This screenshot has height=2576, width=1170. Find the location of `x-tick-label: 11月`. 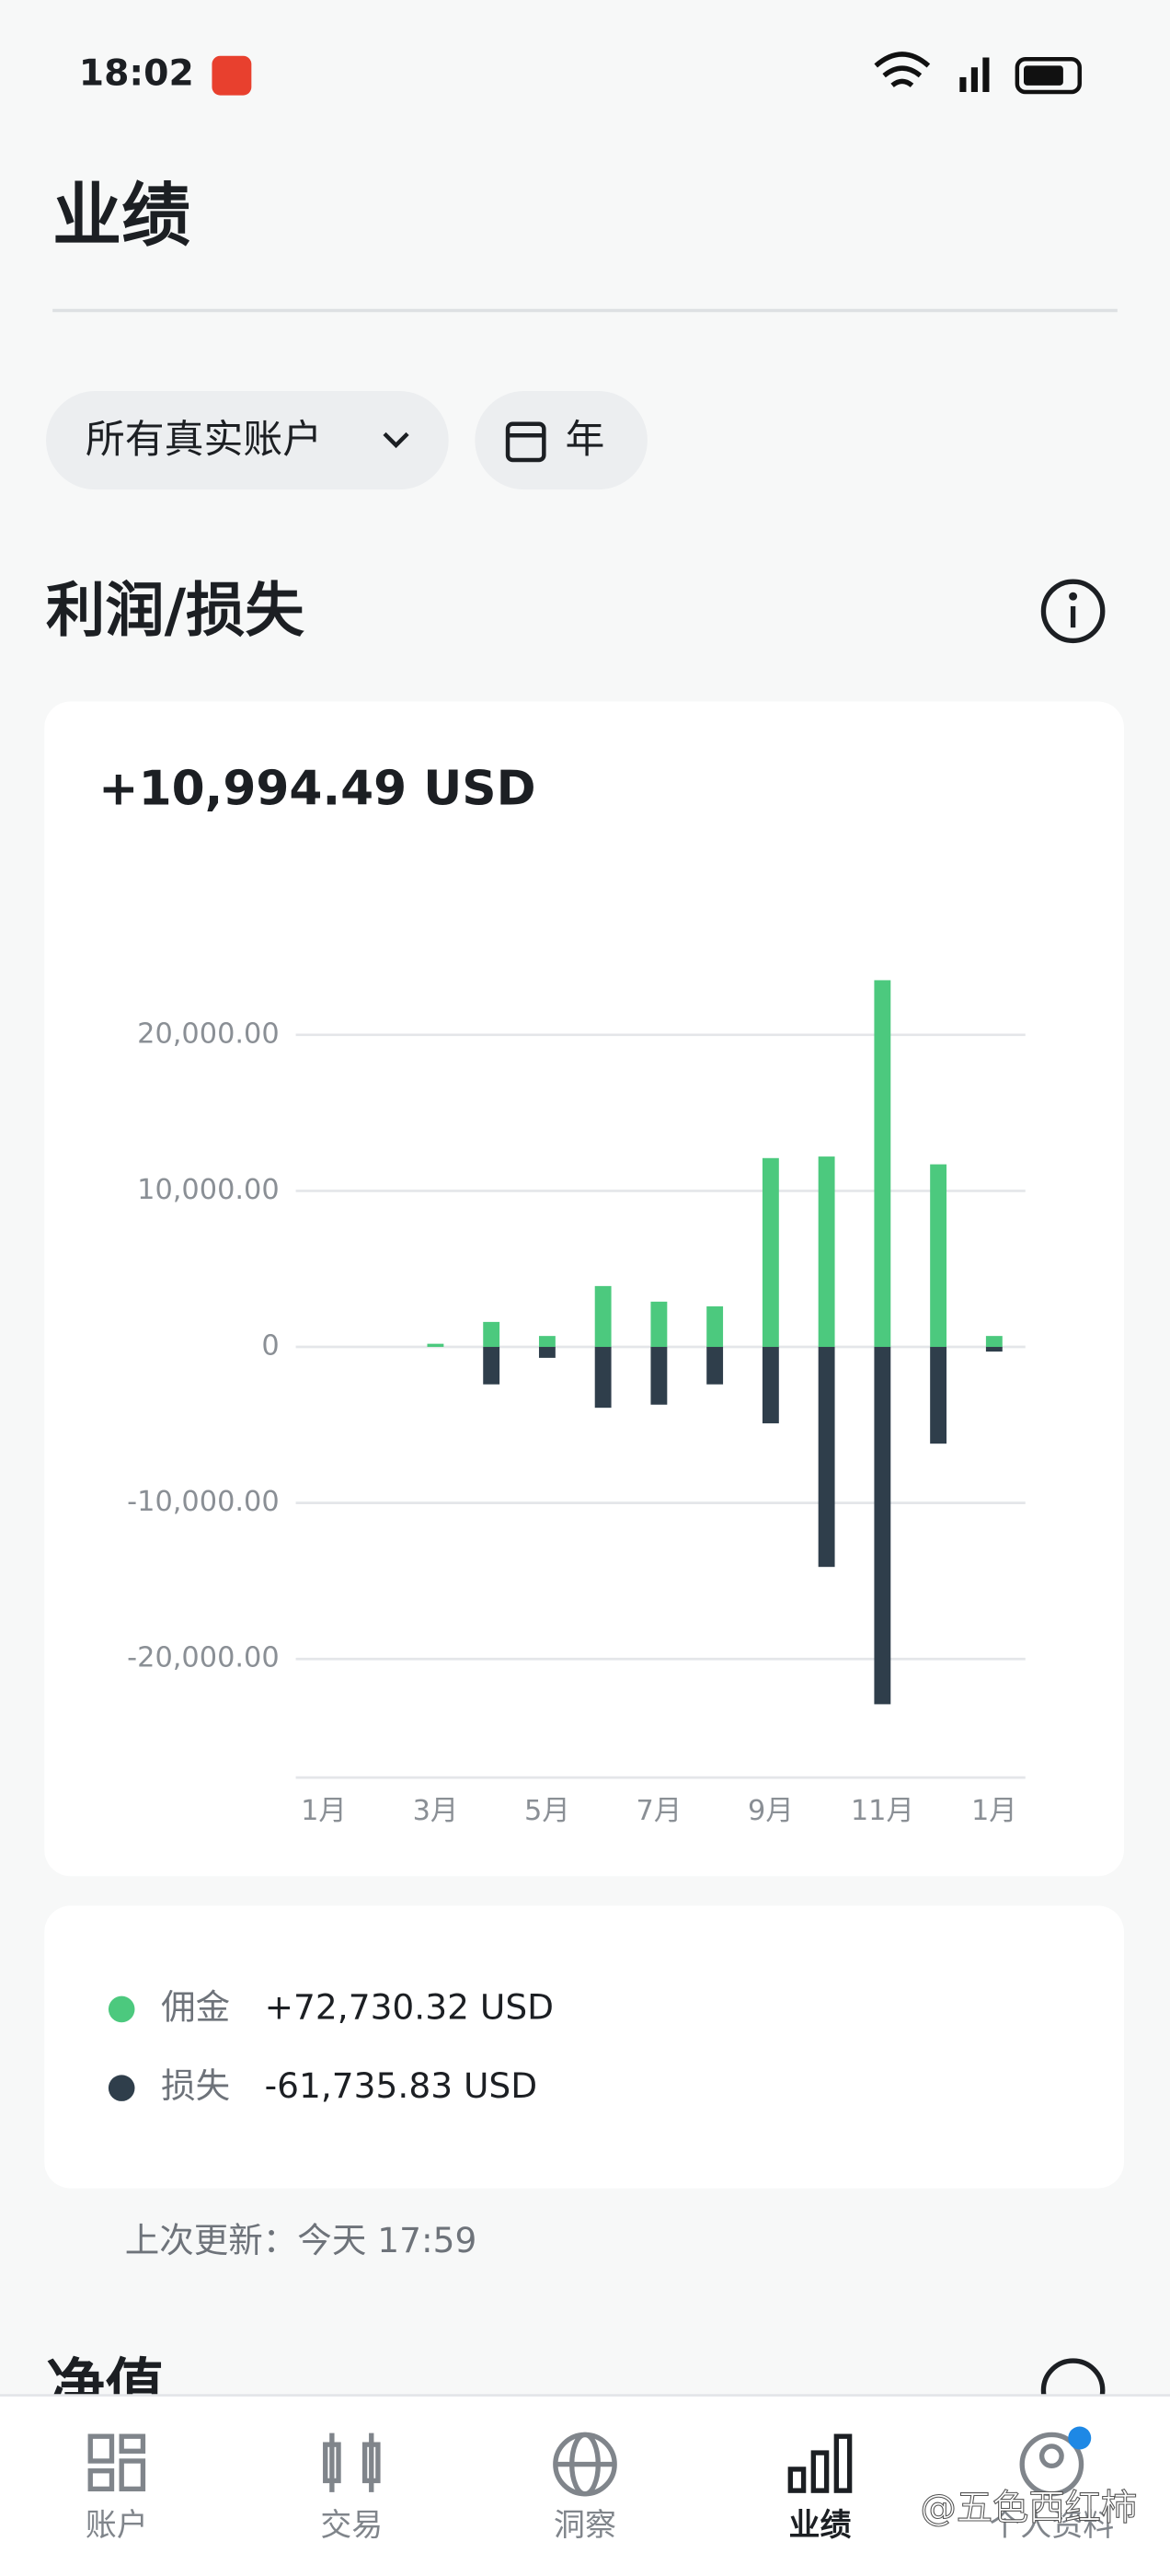

x-tick-label: 11月 is located at coordinates (882, 1811).